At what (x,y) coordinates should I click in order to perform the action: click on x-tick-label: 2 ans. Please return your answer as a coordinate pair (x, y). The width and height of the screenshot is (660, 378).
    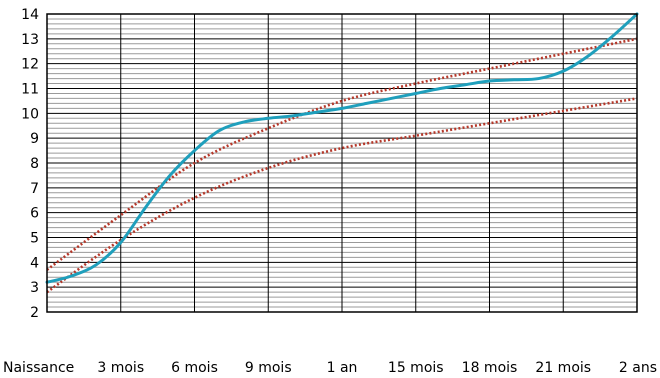
    Looking at the image, I should click on (638, 368).